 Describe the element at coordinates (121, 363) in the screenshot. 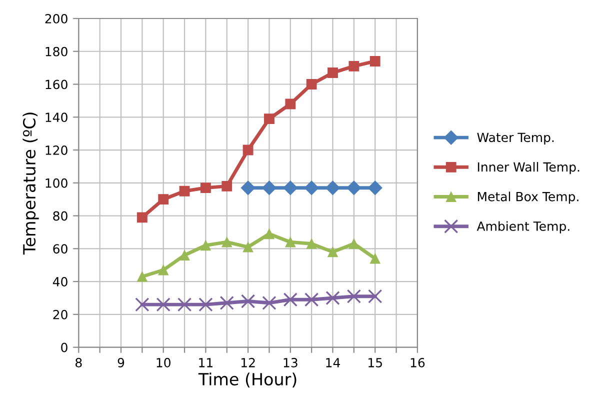

I see `x-tick-label: 9` at that location.